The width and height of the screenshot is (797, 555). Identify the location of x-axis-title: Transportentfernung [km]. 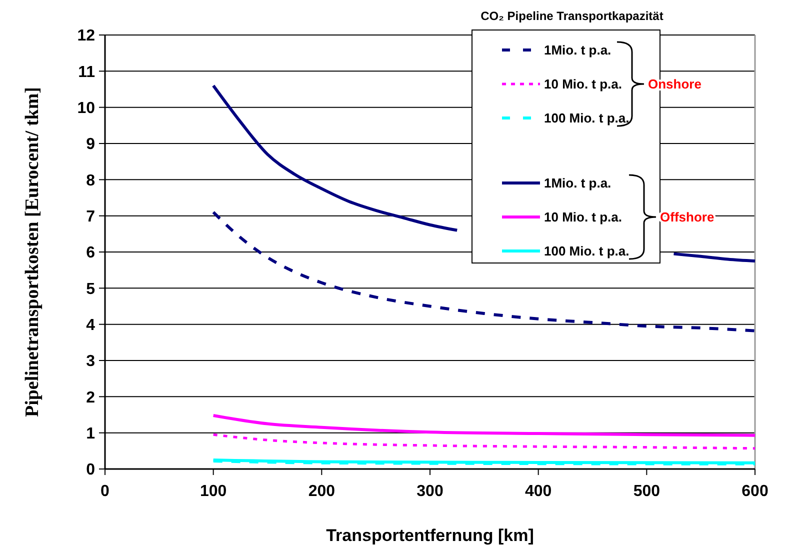
(430, 535).